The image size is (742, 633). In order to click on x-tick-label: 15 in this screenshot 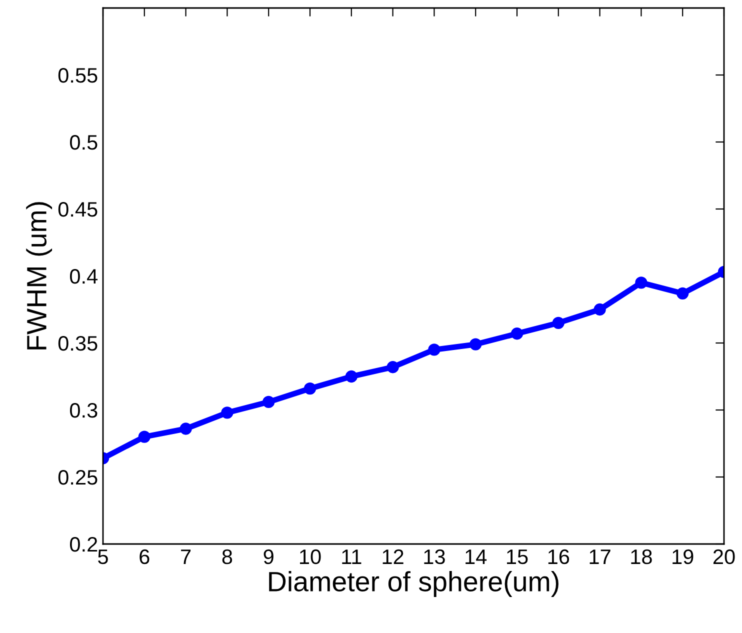, I will do `click(517, 557)`.